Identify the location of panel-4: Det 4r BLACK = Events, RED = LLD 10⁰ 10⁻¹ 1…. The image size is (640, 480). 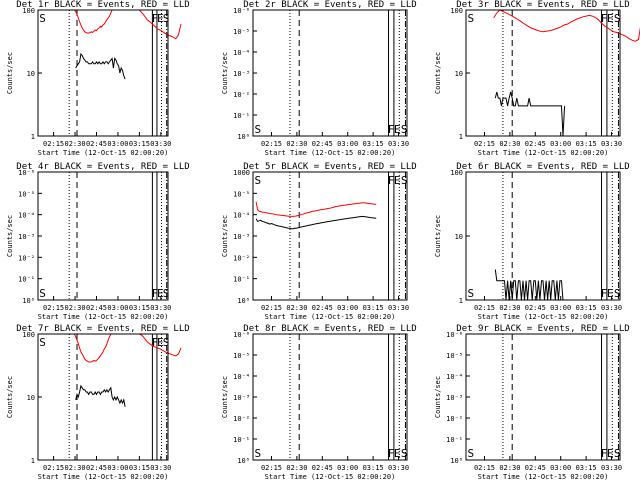
(98, 241).